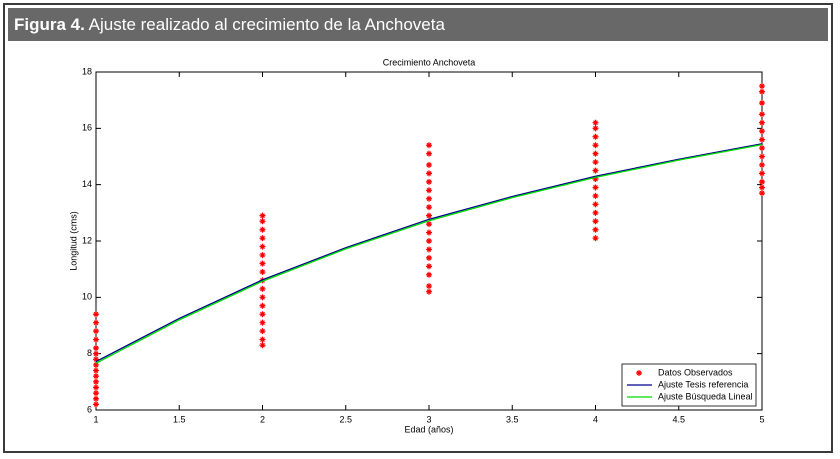 This screenshot has width=840, height=459. What do you see at coordinates (595, 419) in the screenshot?
I see `x-tick-label: 4` at bounding box center [595, 419].